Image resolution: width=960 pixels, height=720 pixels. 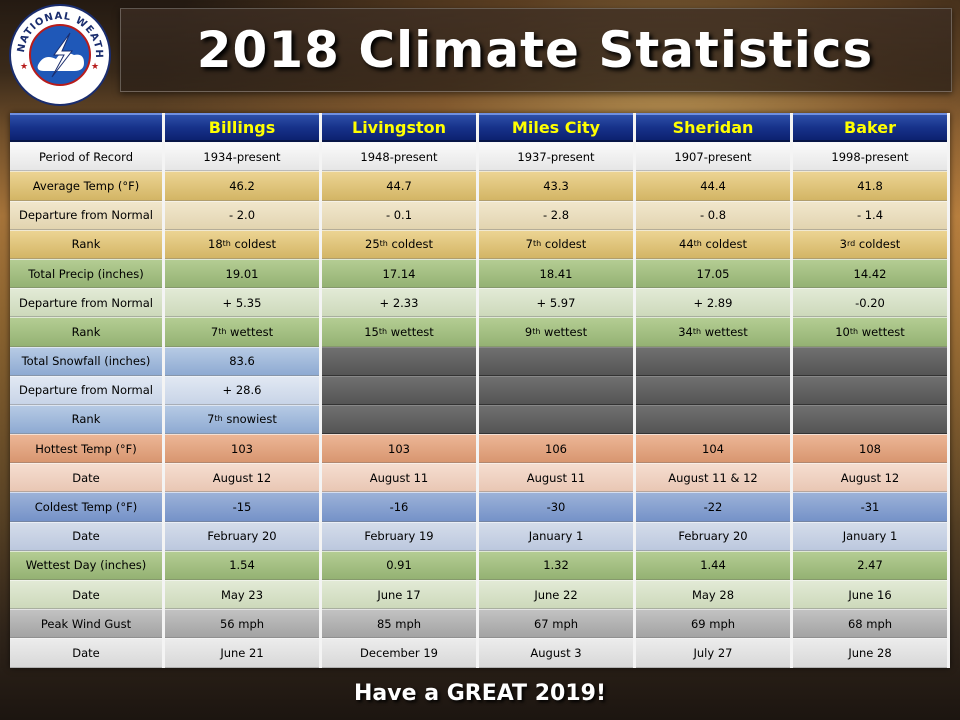 I want to click on table-cell: 83.6, so click(x=242, y=361).